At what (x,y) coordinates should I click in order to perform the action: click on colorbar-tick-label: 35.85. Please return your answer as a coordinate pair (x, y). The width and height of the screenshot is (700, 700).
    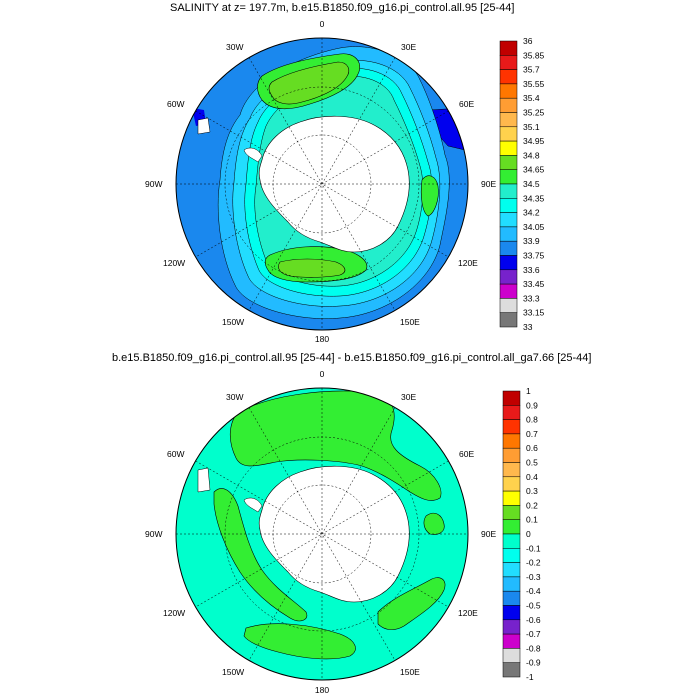
    Looking at the image, I should click on (534, 55).